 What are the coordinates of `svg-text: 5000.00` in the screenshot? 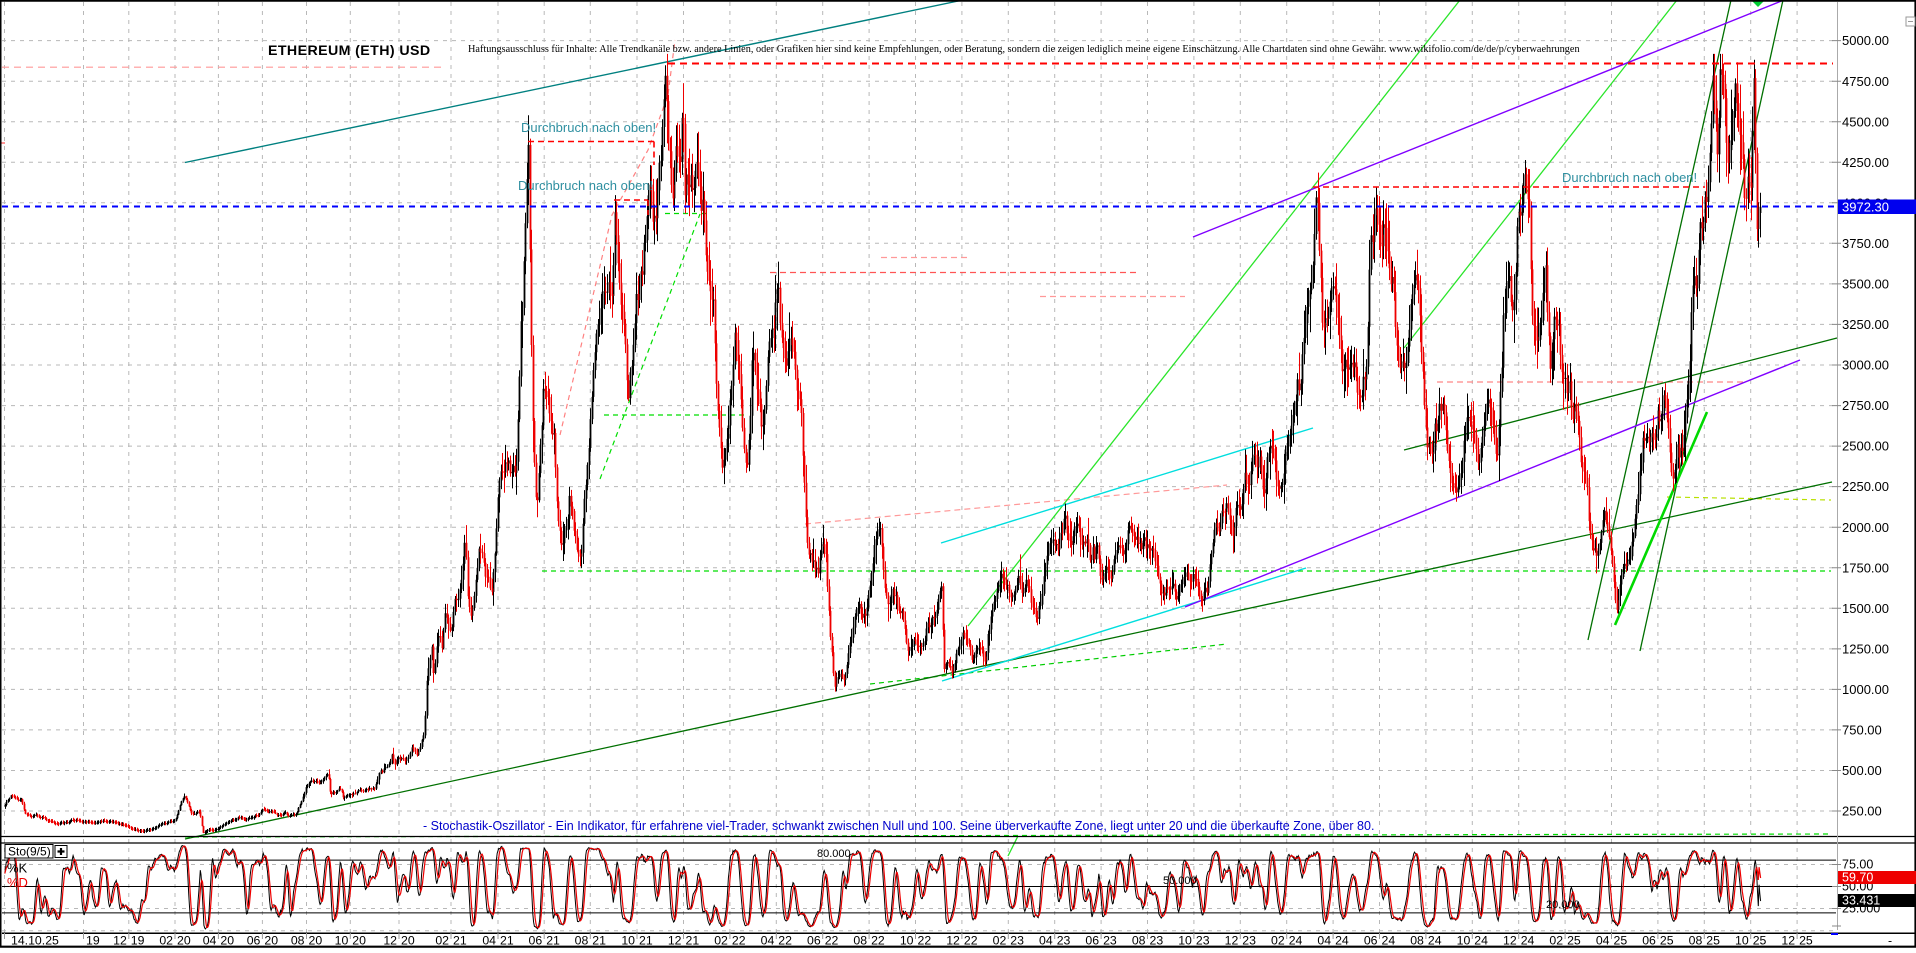 It's located at (1865, 40).